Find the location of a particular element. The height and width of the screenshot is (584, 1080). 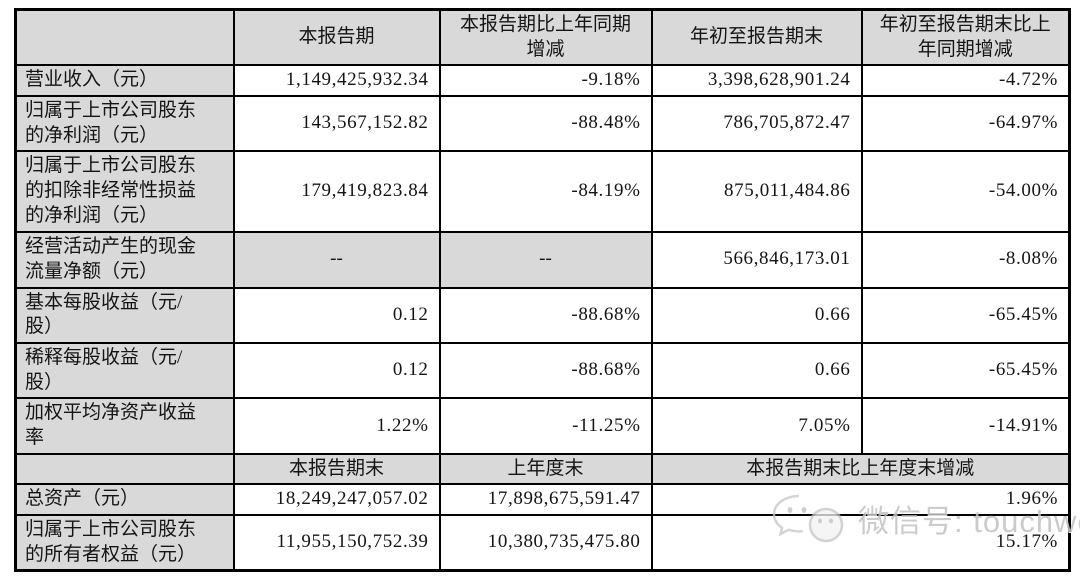

header-empty-cell is located at coordinates (124, 37).